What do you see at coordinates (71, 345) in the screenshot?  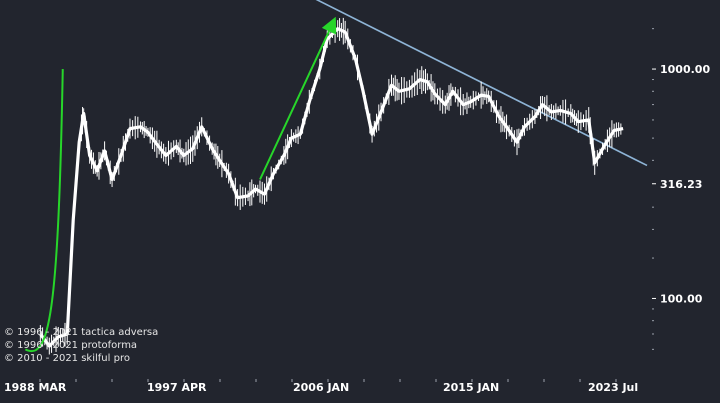 I see `copyright-protoforma: © 1996 - 2021 protoforma` at bounding box center [71, 345].